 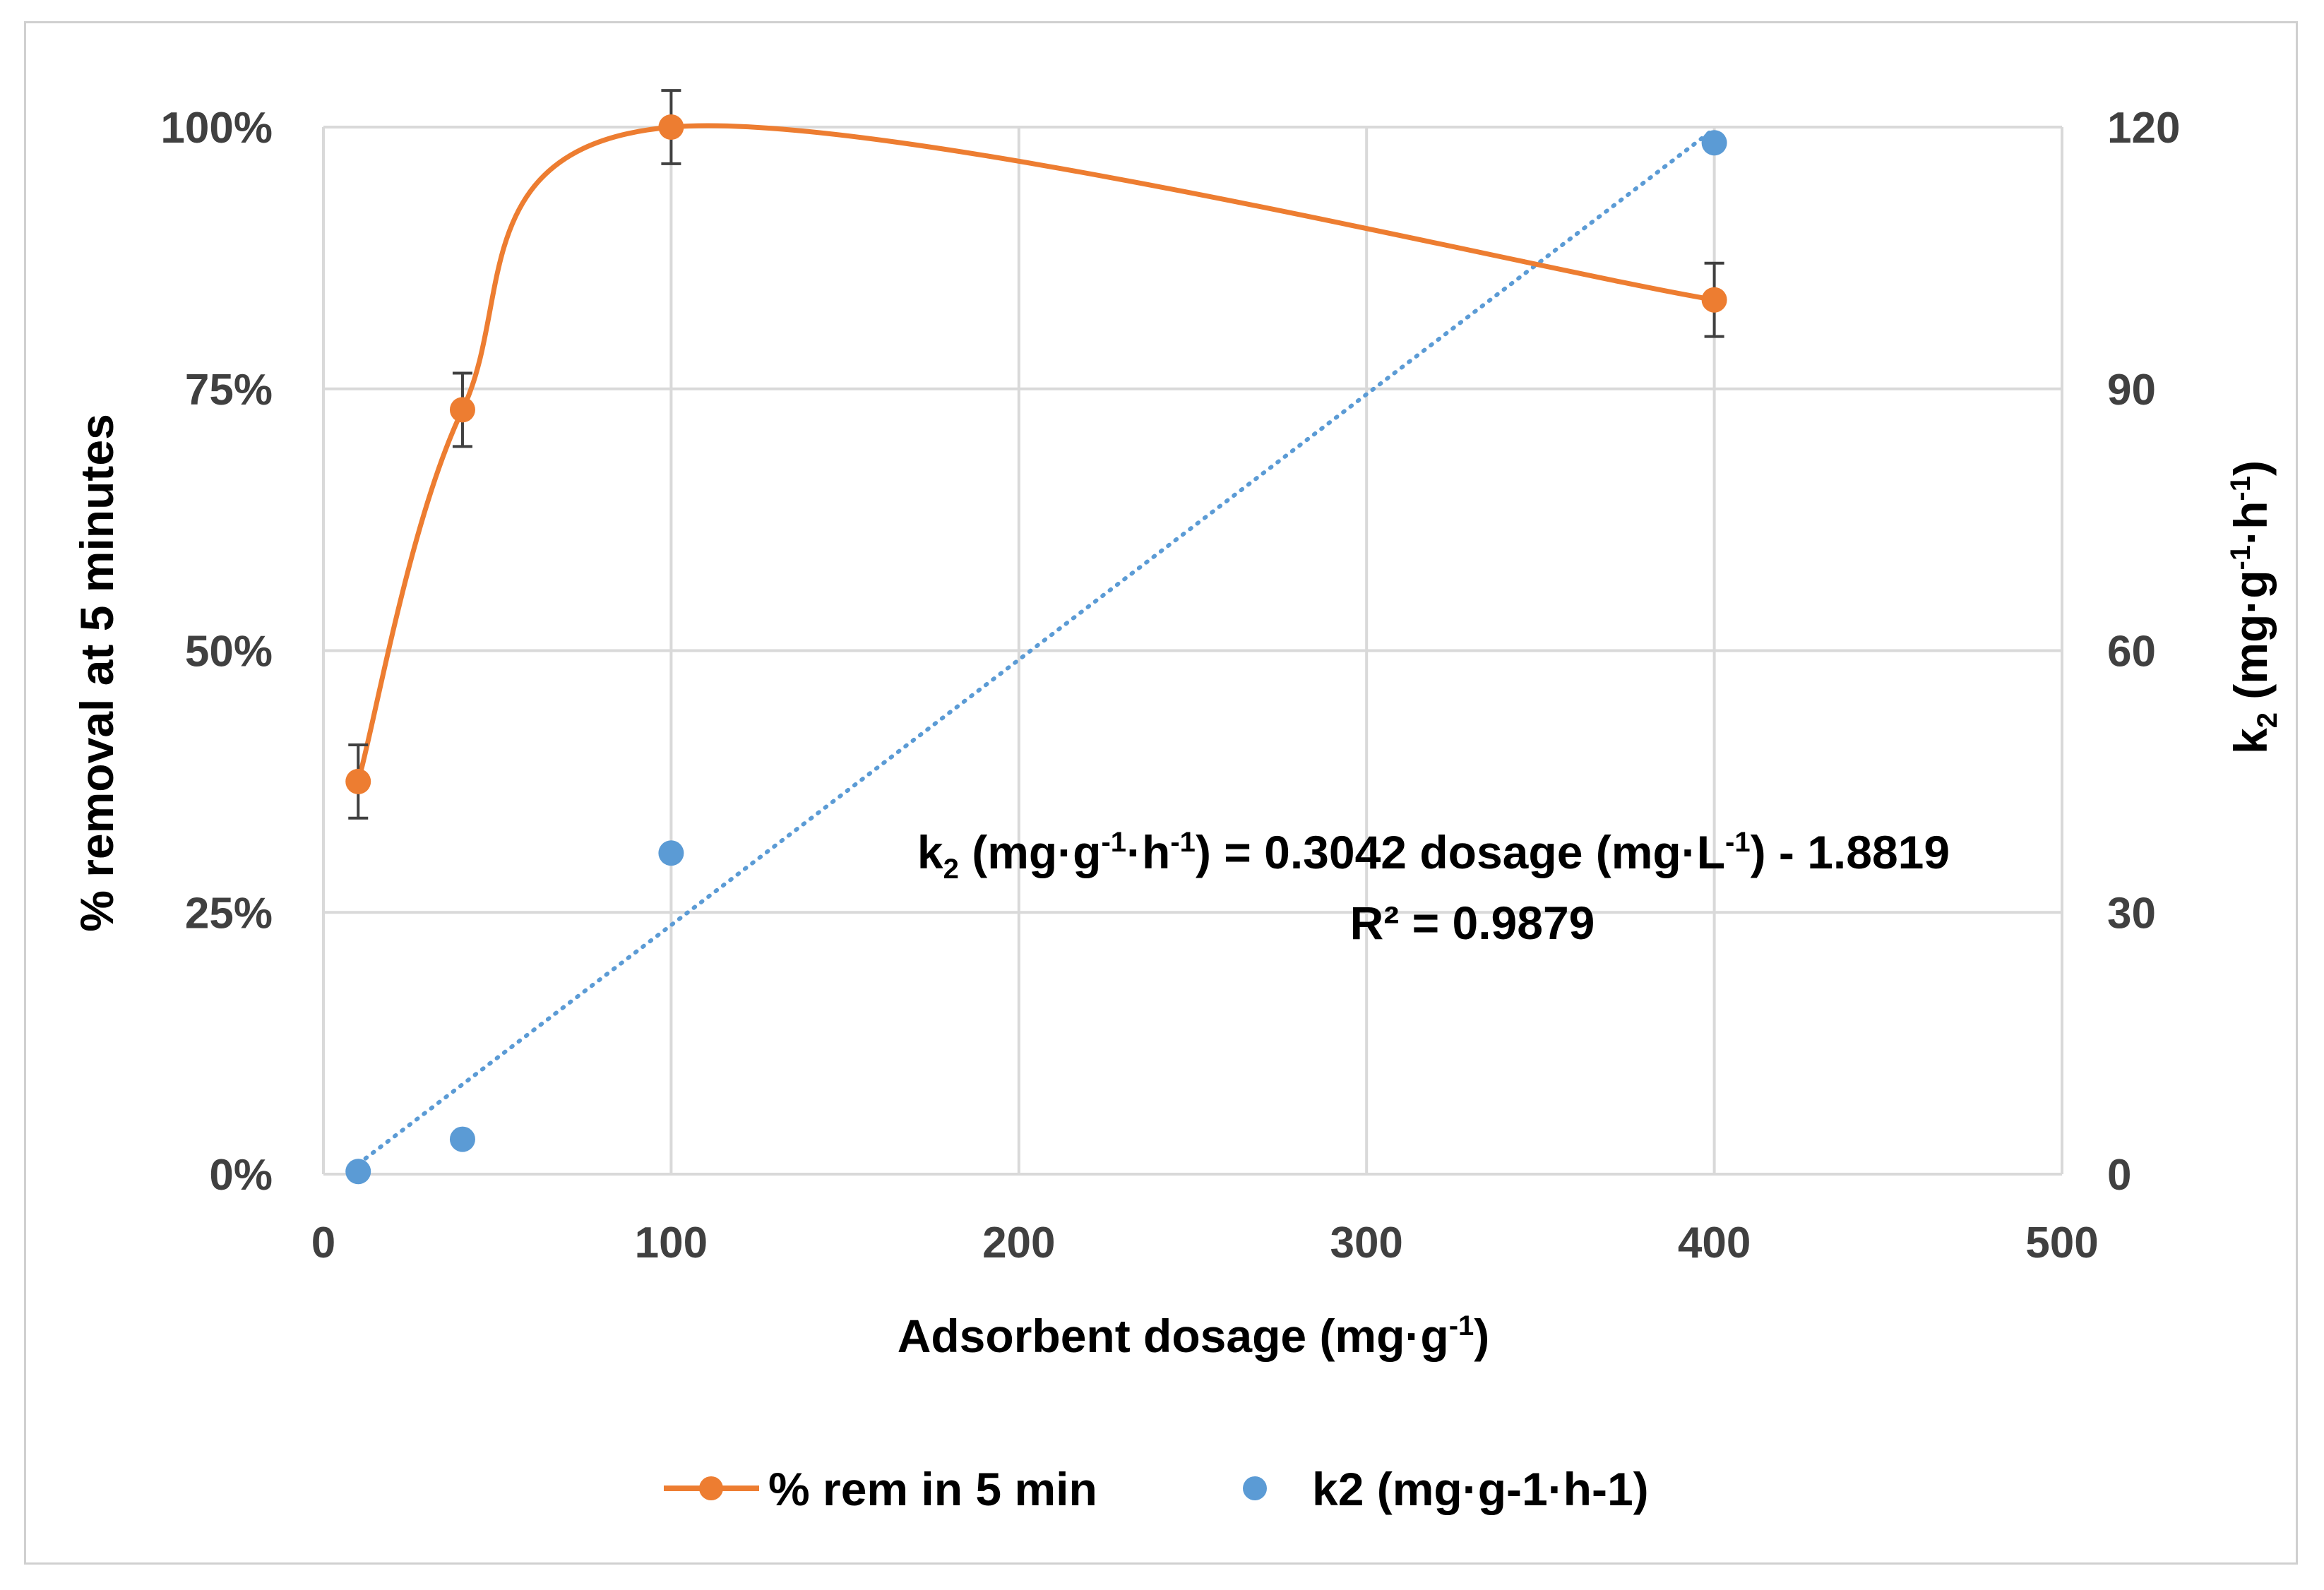 What do you see at coordinates (323, 1243) in the screenshot?
I see `x-tick-label: 0` at bounding box center [323, 1243].